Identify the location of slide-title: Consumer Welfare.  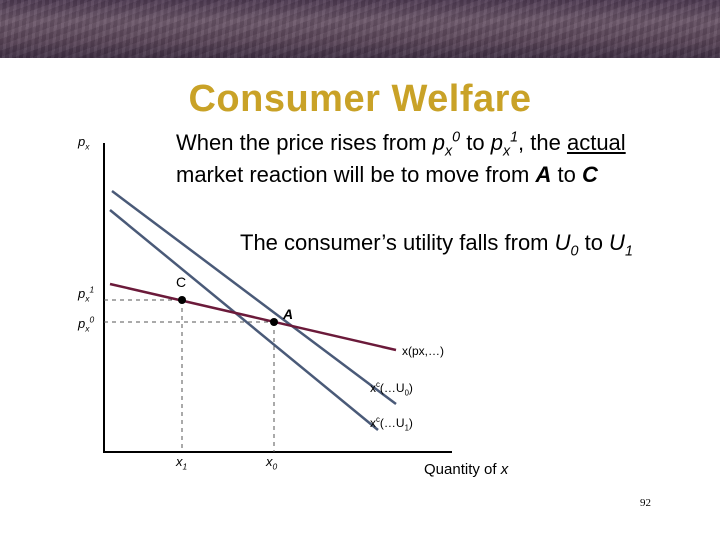
(360, 99).